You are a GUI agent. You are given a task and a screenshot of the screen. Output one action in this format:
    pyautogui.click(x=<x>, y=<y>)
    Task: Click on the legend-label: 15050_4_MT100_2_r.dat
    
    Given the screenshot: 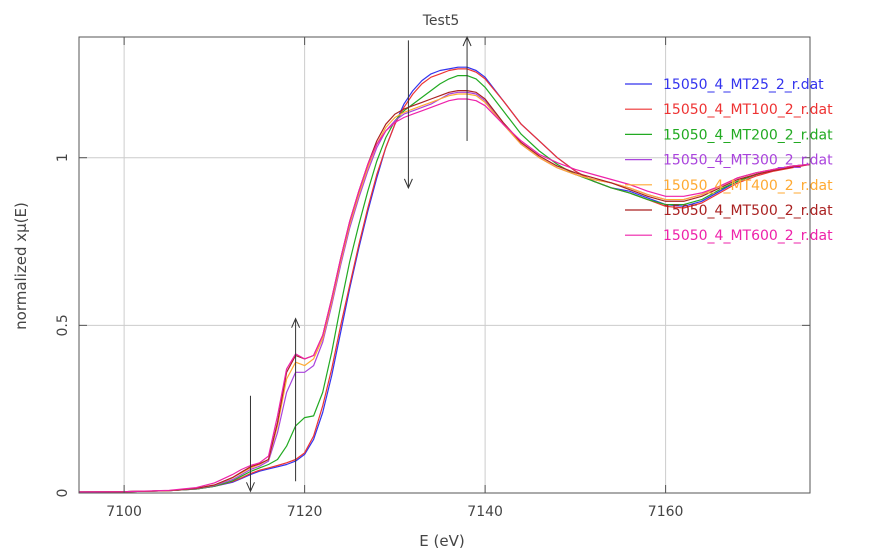 What is the action you would take?
    pyautogui.click(x=748, y=110)
    